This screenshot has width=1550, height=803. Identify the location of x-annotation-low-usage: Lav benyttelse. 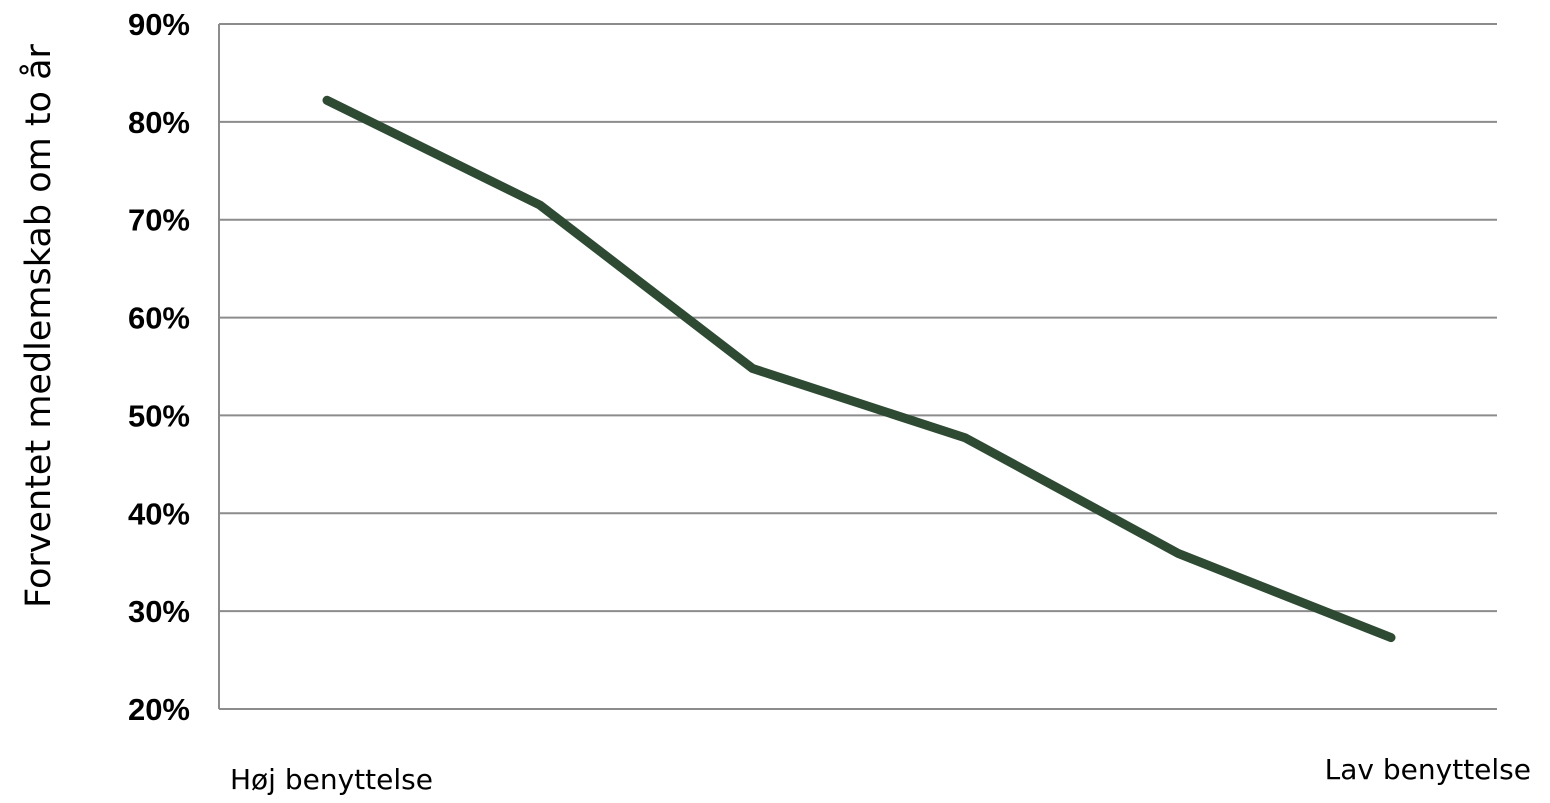
(1428, 769).